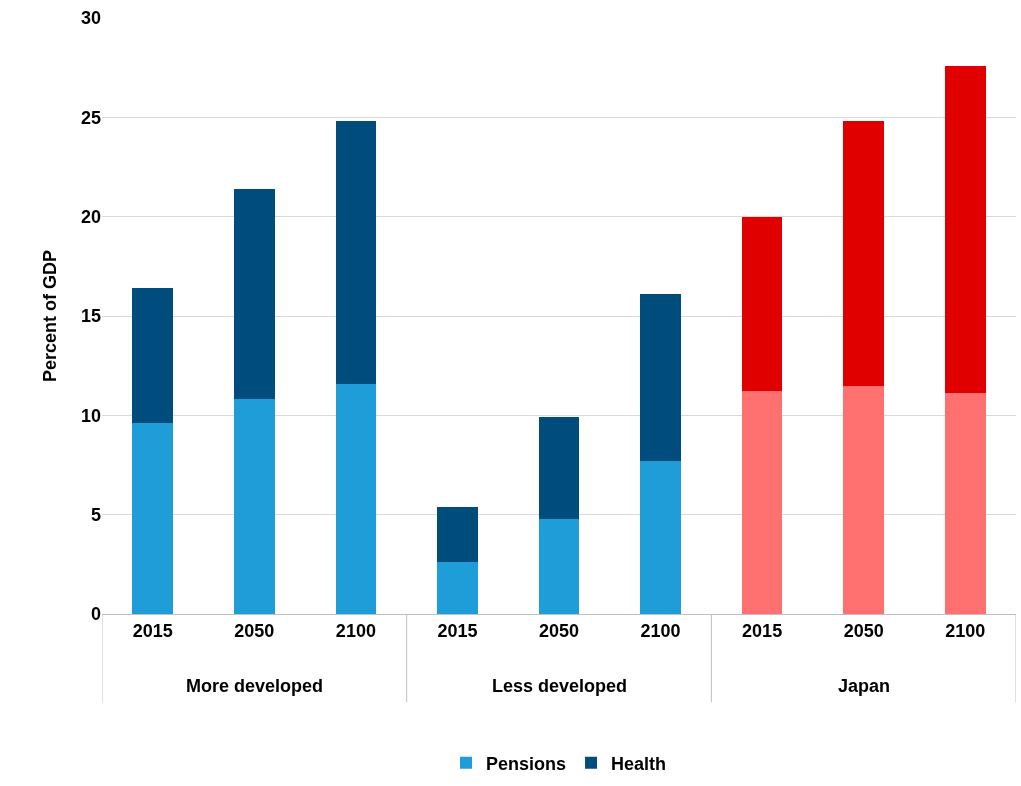  Describe the element at coordinates (90, 415) in the screenshot. I see `y-tick-label: 10` at that location.